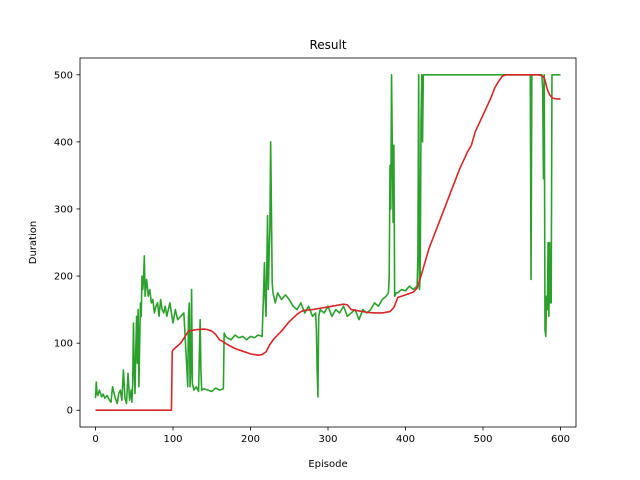 The height and width of the screenshot is (480, 640). Describe the element at coordinates (172, 439) in the screenshot. I see `x-tick-label: 100` at that location.